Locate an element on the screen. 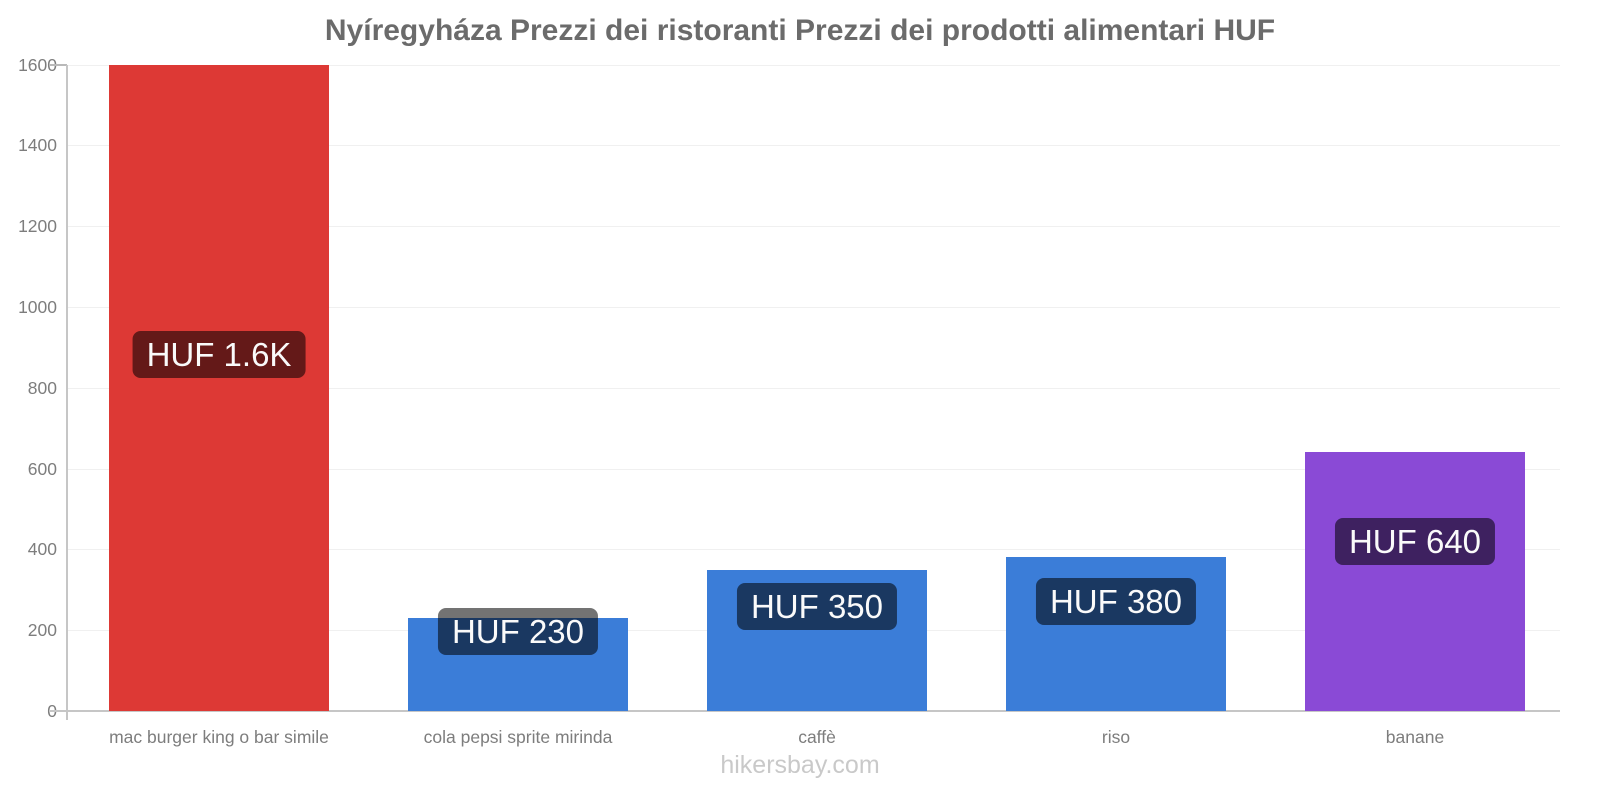 The width and height of the screenshot is (1600, 800). x-axis-category-label: mac burger king o bar simile is located at coordinates (219, 737).